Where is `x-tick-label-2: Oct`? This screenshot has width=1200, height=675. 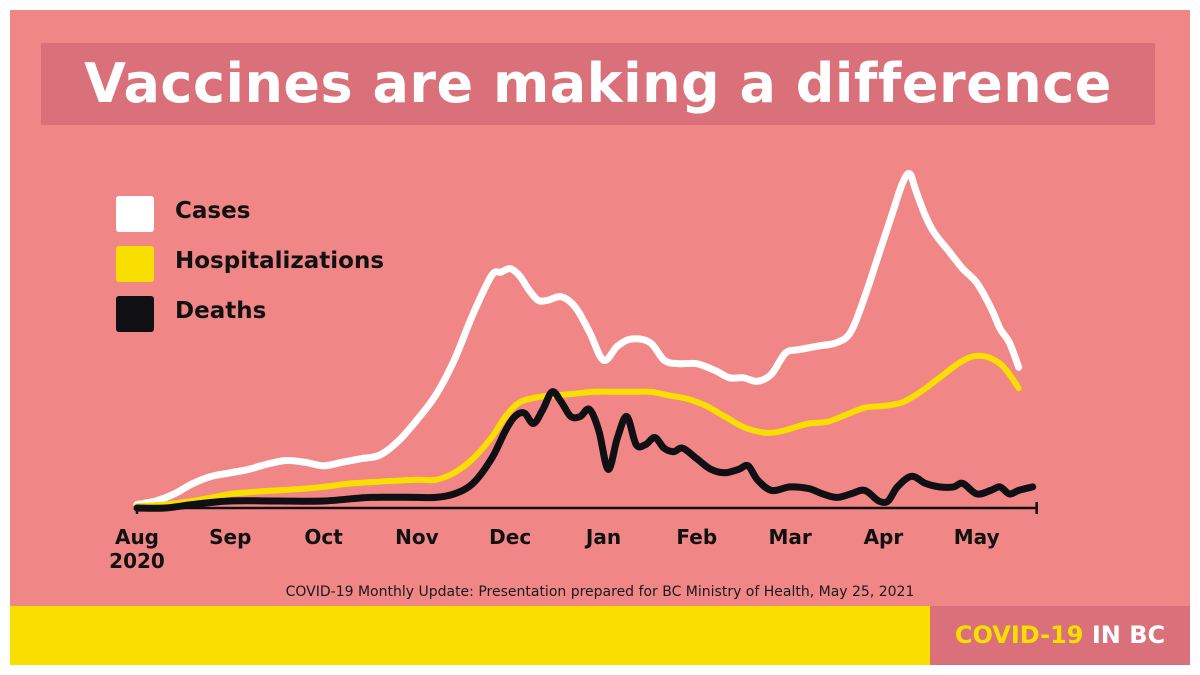
x-tick-label-2: Oct is located at coordinates (323, 537).